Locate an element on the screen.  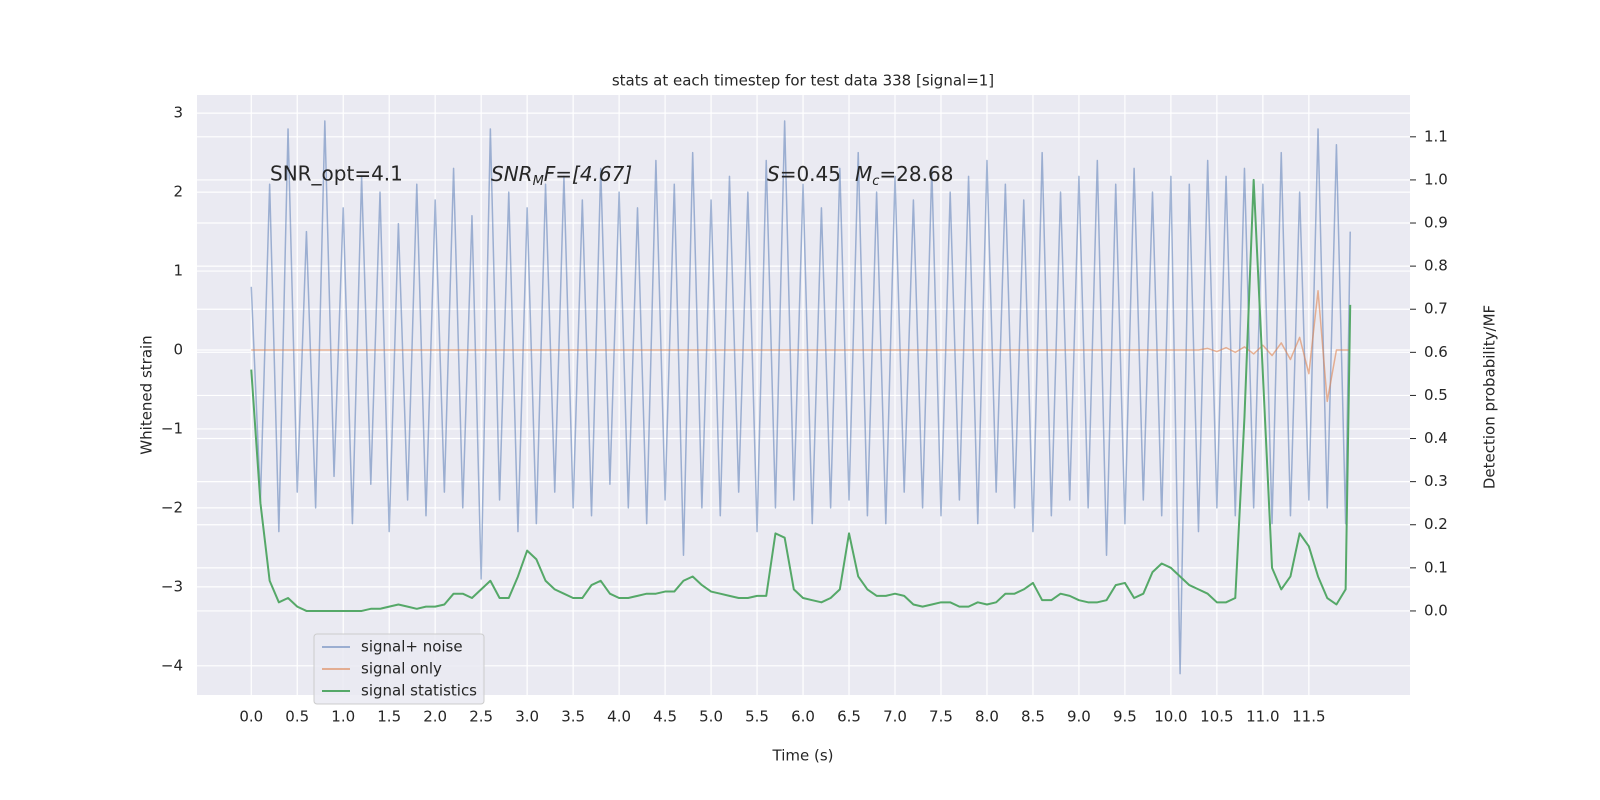
x-tick-label: 8.0 is located at coordinates (987, 717).